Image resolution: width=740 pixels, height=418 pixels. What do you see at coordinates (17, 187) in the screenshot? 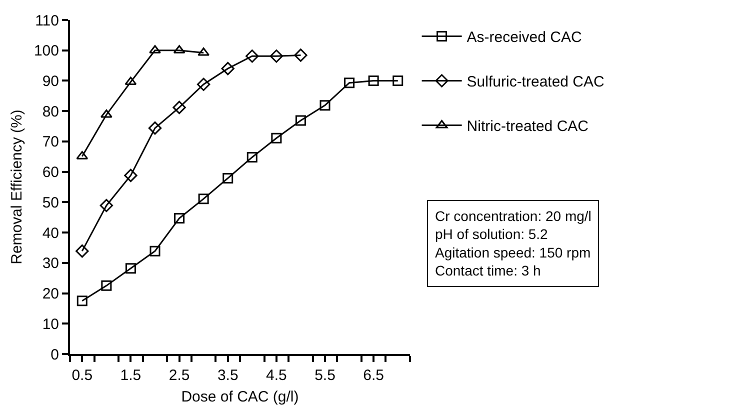
I see `y-axis-title: Removal Efficiency (%)` at bounding box center [17, 187].